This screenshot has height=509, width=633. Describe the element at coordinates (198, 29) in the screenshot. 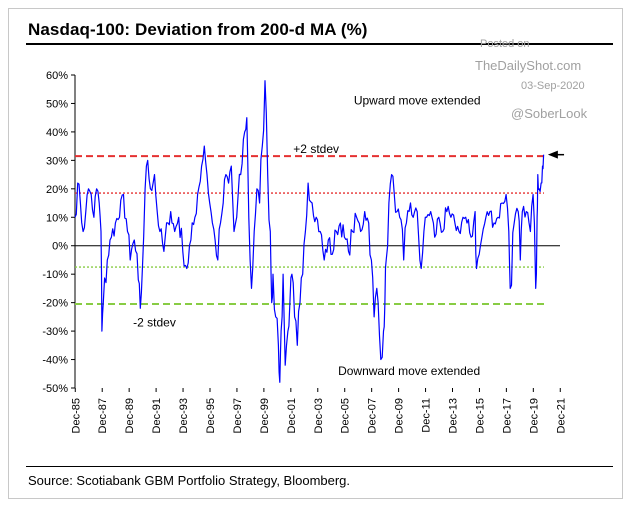

I see `chart-title: Nasdaq-100: Deviation from 200-d MA (%)` at that location.